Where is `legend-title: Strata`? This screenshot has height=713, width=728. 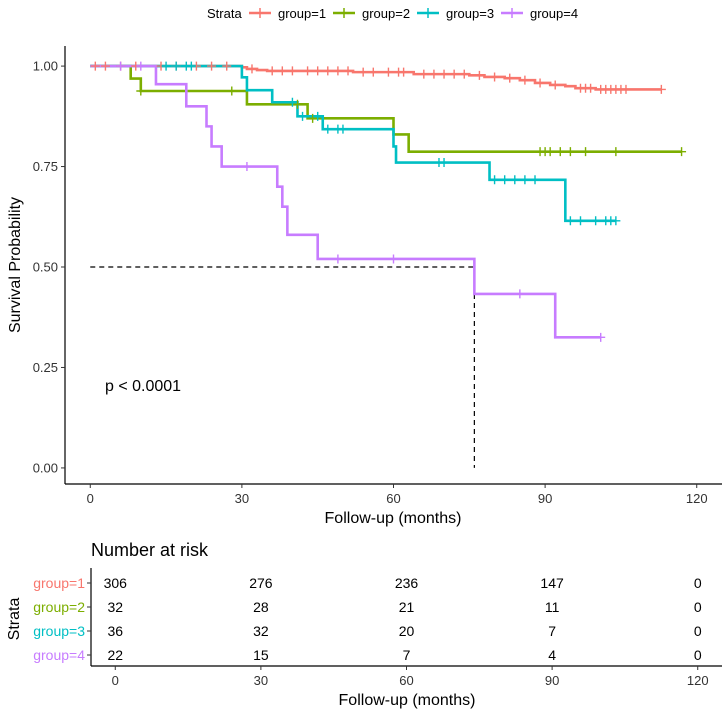 legend-title: Strata is located at coordinates (224, 13).